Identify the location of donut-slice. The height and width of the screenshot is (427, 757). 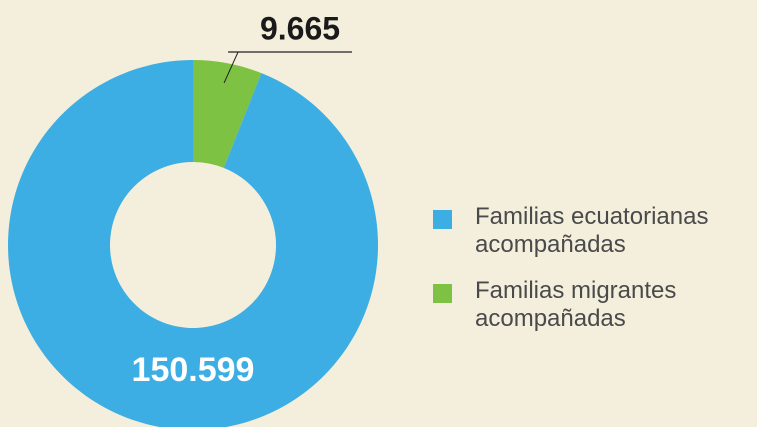
(227, 114).